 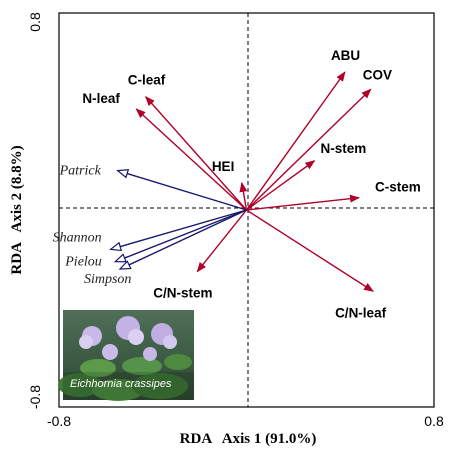 I want to click on vector-label-hei: HEI, so click(x=223, y=166).